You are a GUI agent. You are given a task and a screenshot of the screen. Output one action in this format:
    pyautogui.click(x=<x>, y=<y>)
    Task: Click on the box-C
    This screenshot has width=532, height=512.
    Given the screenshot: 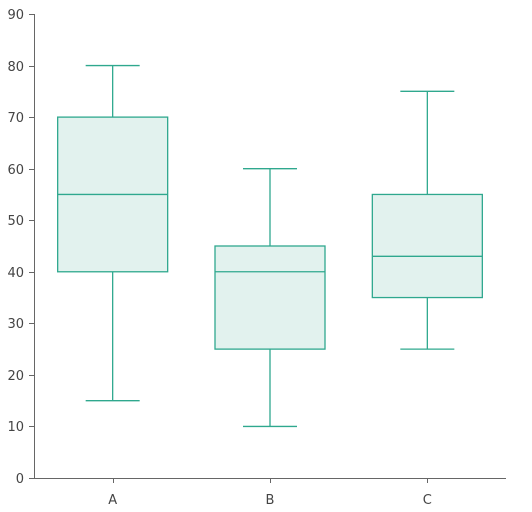 What is the action you would take?
    pyautogui.click(x=427, y=220)
    